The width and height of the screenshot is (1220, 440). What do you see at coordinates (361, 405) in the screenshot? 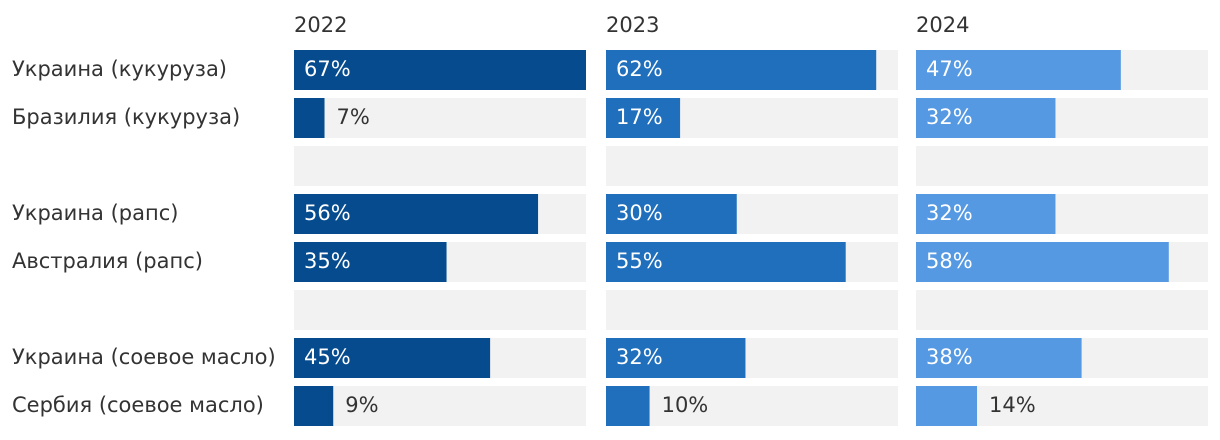
I see `value-label: 9%` at bounding box center [361, 405].